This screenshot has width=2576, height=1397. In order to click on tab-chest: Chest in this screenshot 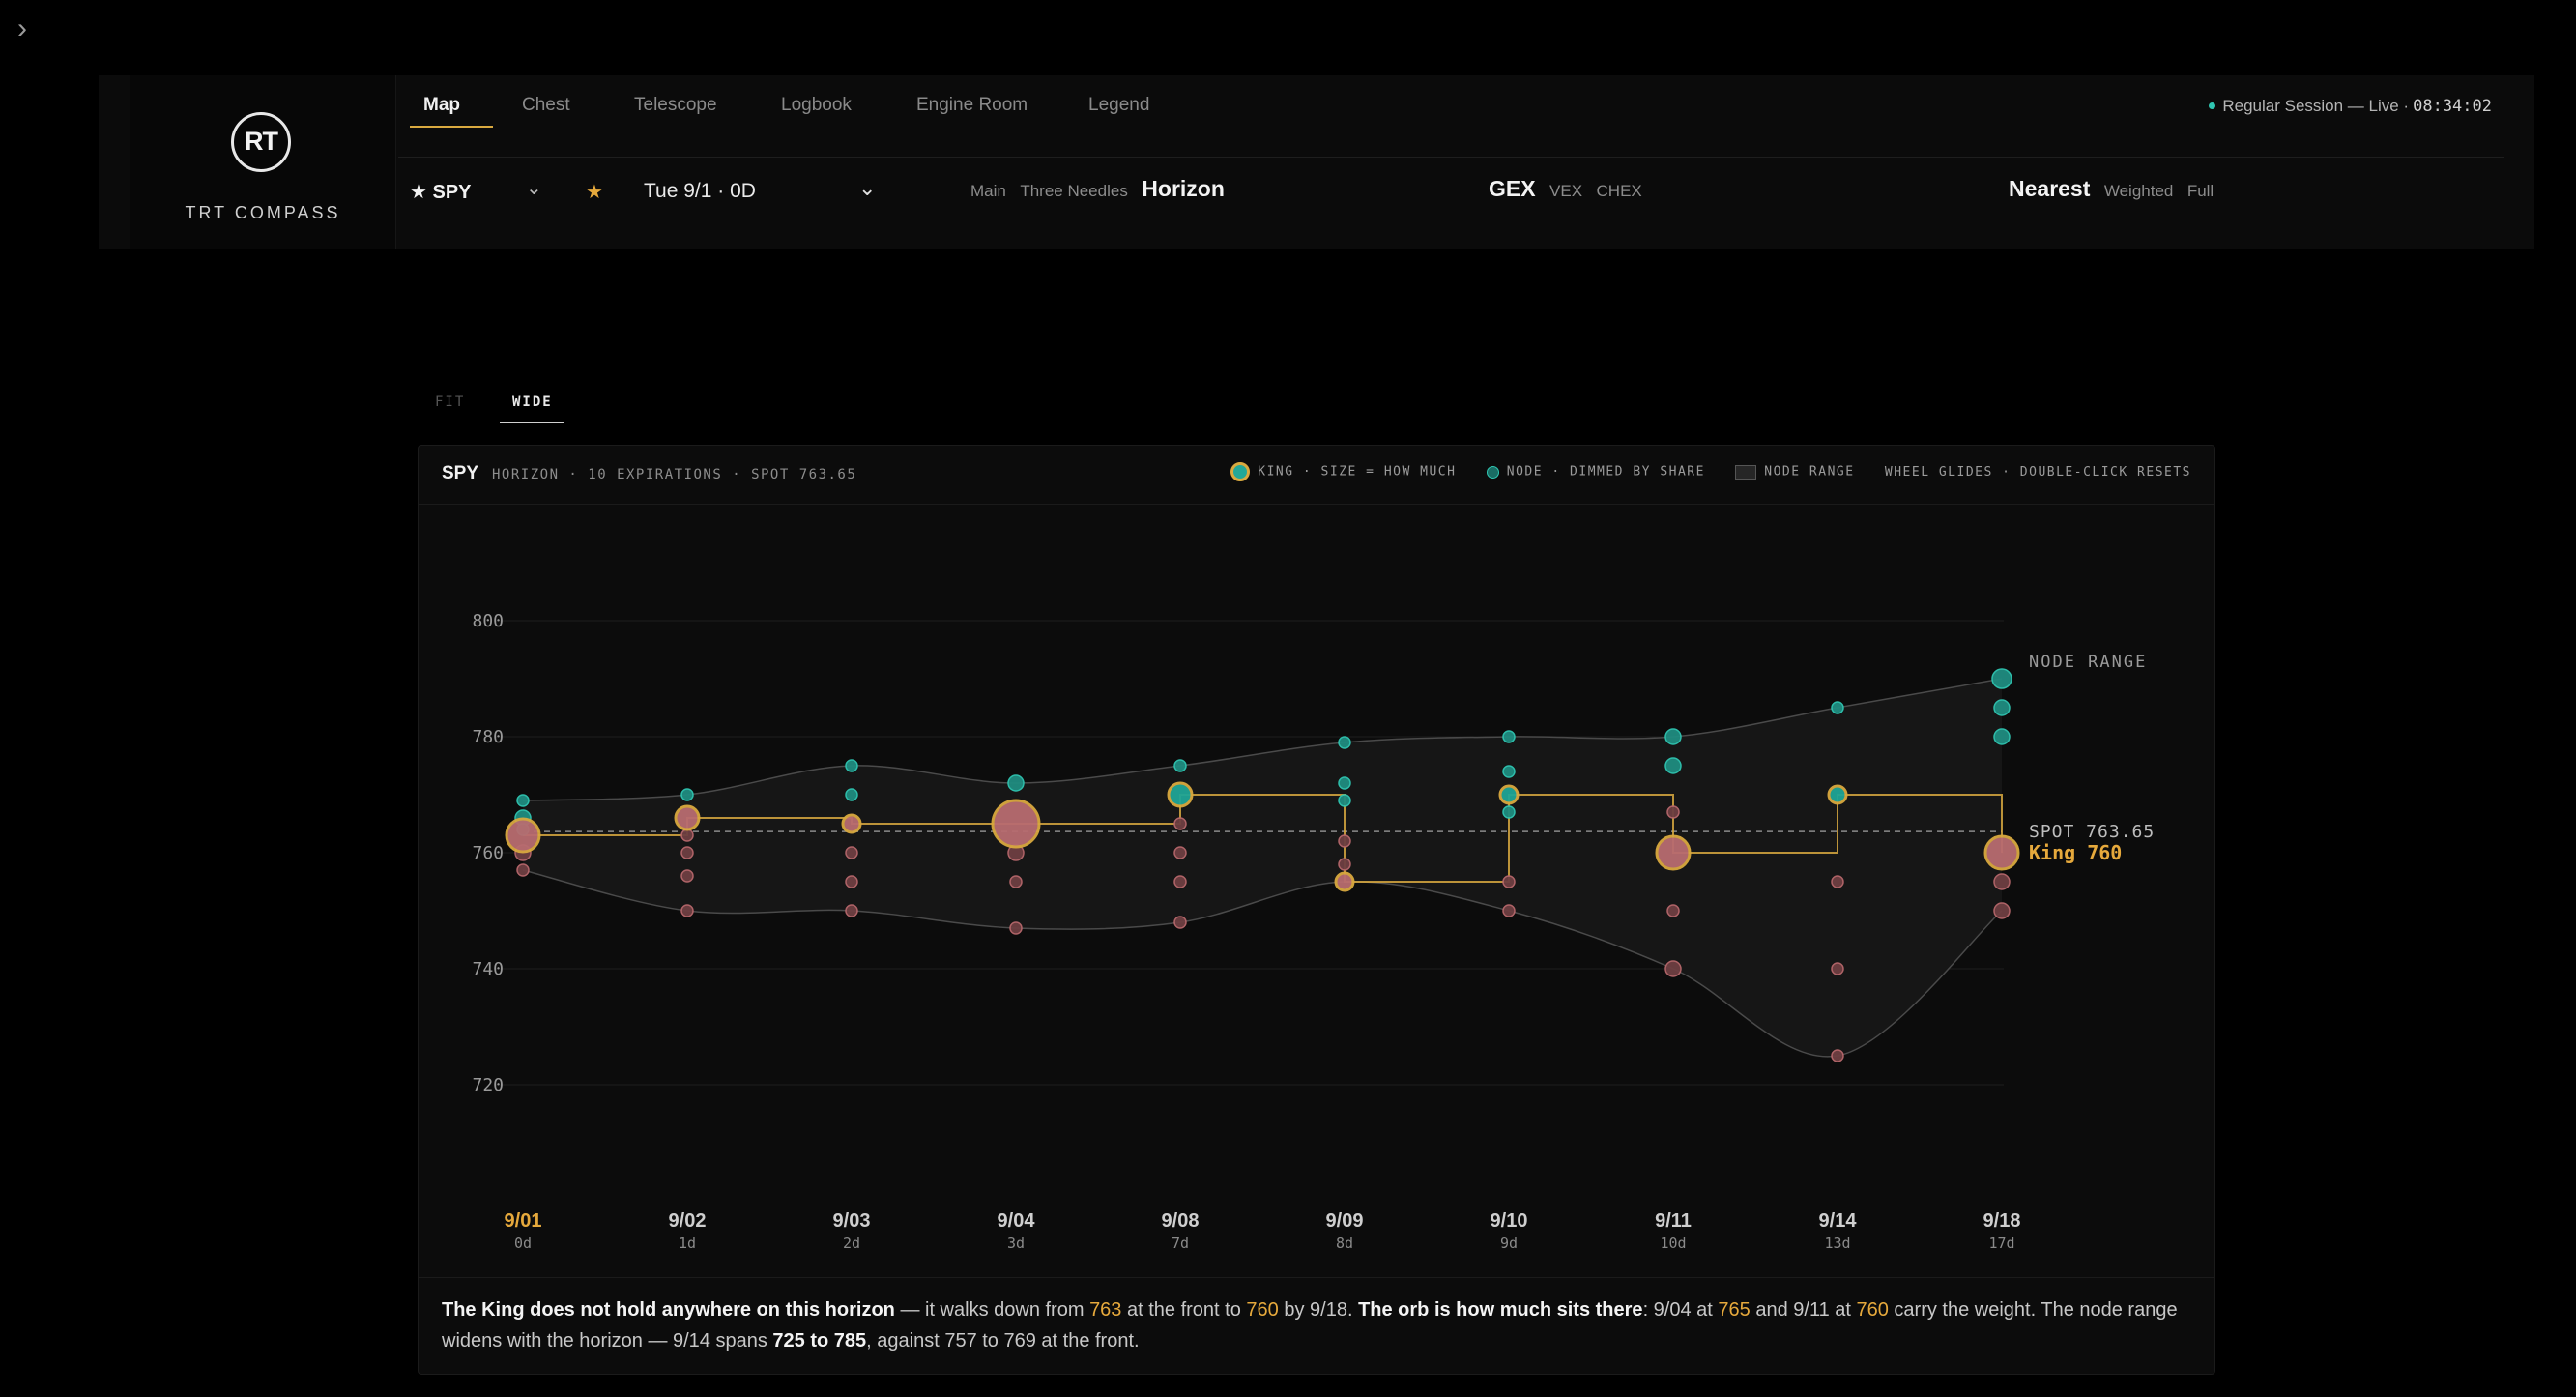, I will do `click(546, 105)`.